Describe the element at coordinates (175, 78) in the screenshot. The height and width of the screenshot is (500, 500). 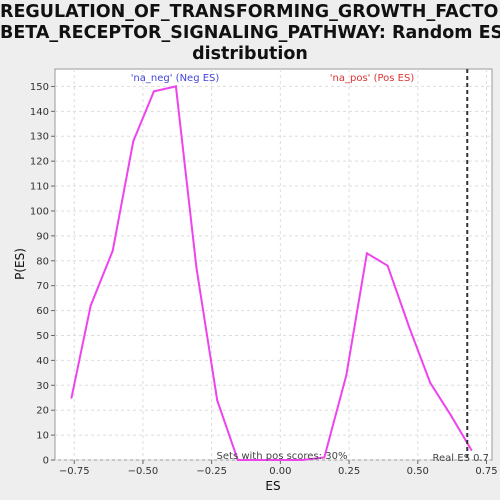
I see `annotation-neg: 'na_neg' (Neg ES)` at that location.